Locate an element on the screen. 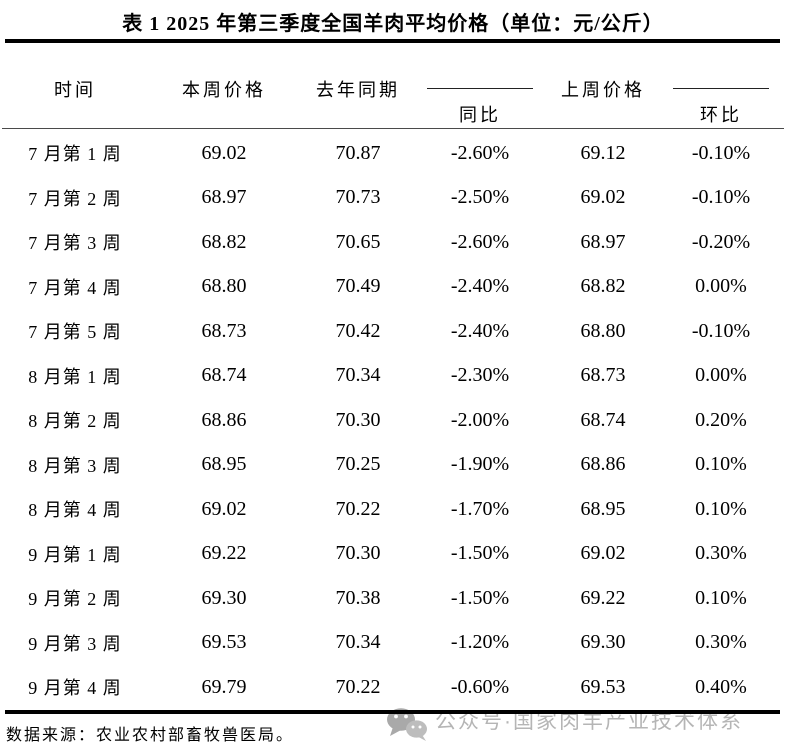 This screenshot has width=786, height=752. cell-this-week-price: 69.79 is located at coordinates (224, 686).